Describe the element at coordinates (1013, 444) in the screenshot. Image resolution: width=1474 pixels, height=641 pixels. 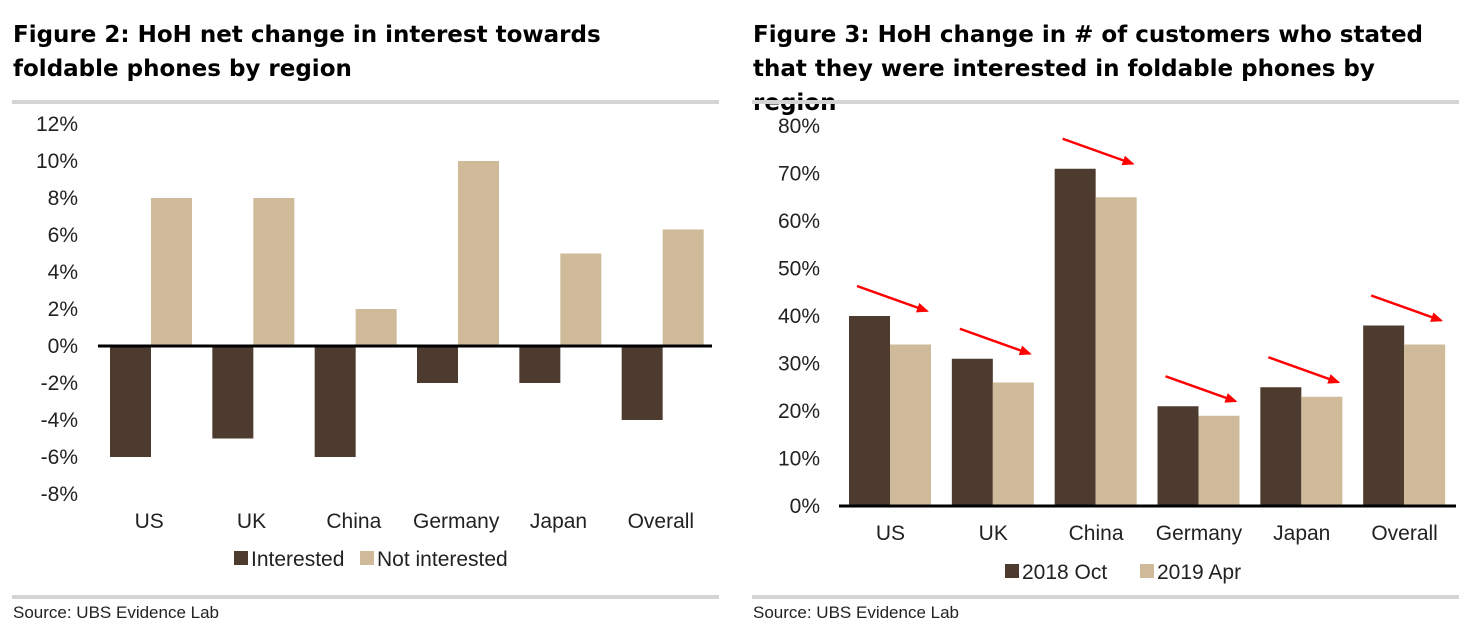
I see `bar-uk-2019-apr` at that location.